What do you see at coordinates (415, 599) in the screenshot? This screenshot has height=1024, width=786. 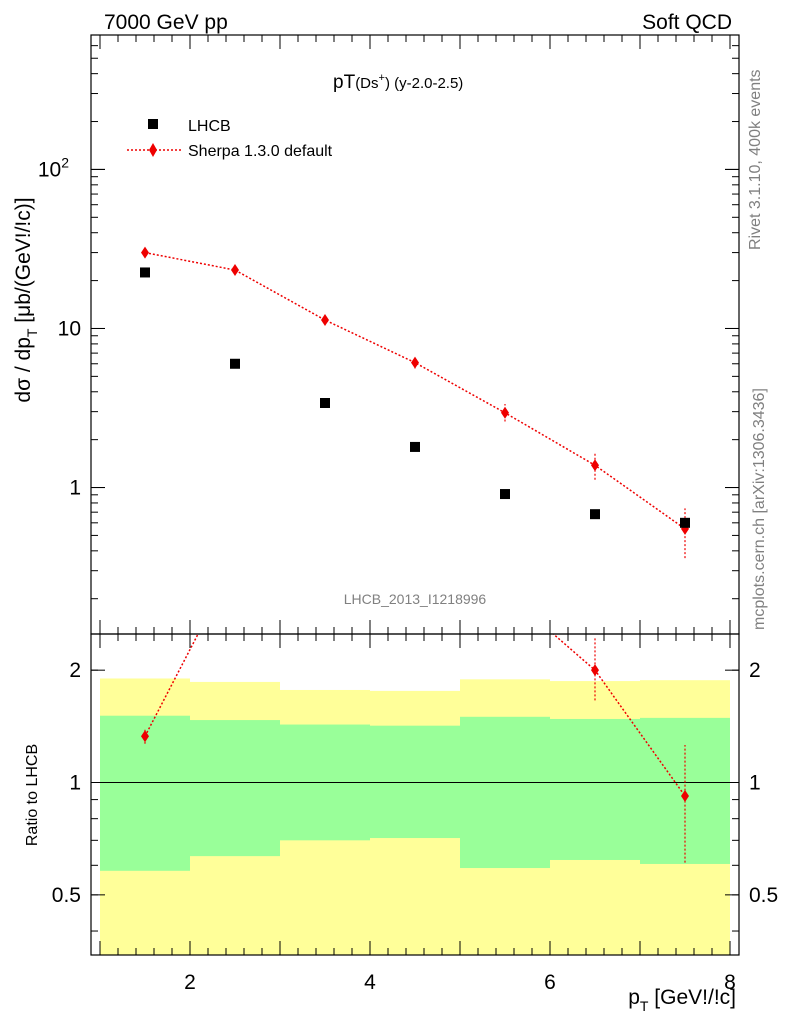 I see `analysis-reference-label: LHCB_2013_I1218996` at bounding box center [415, 599].